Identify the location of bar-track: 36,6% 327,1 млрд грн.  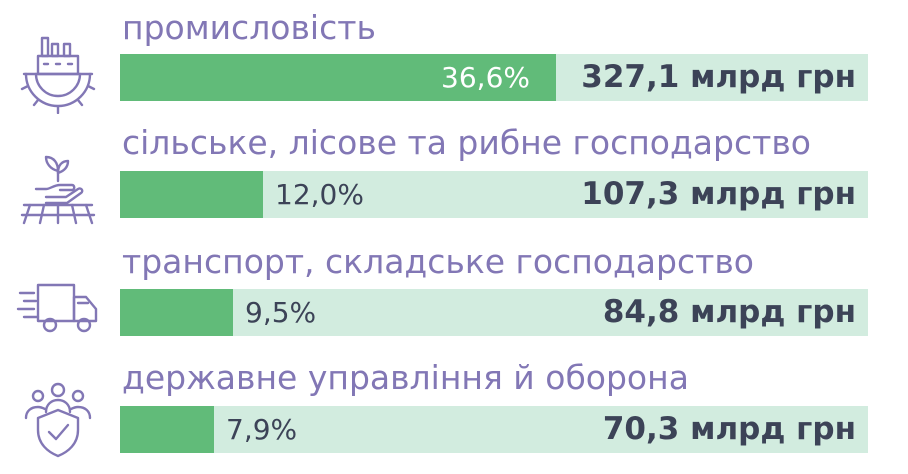
(494, 77).